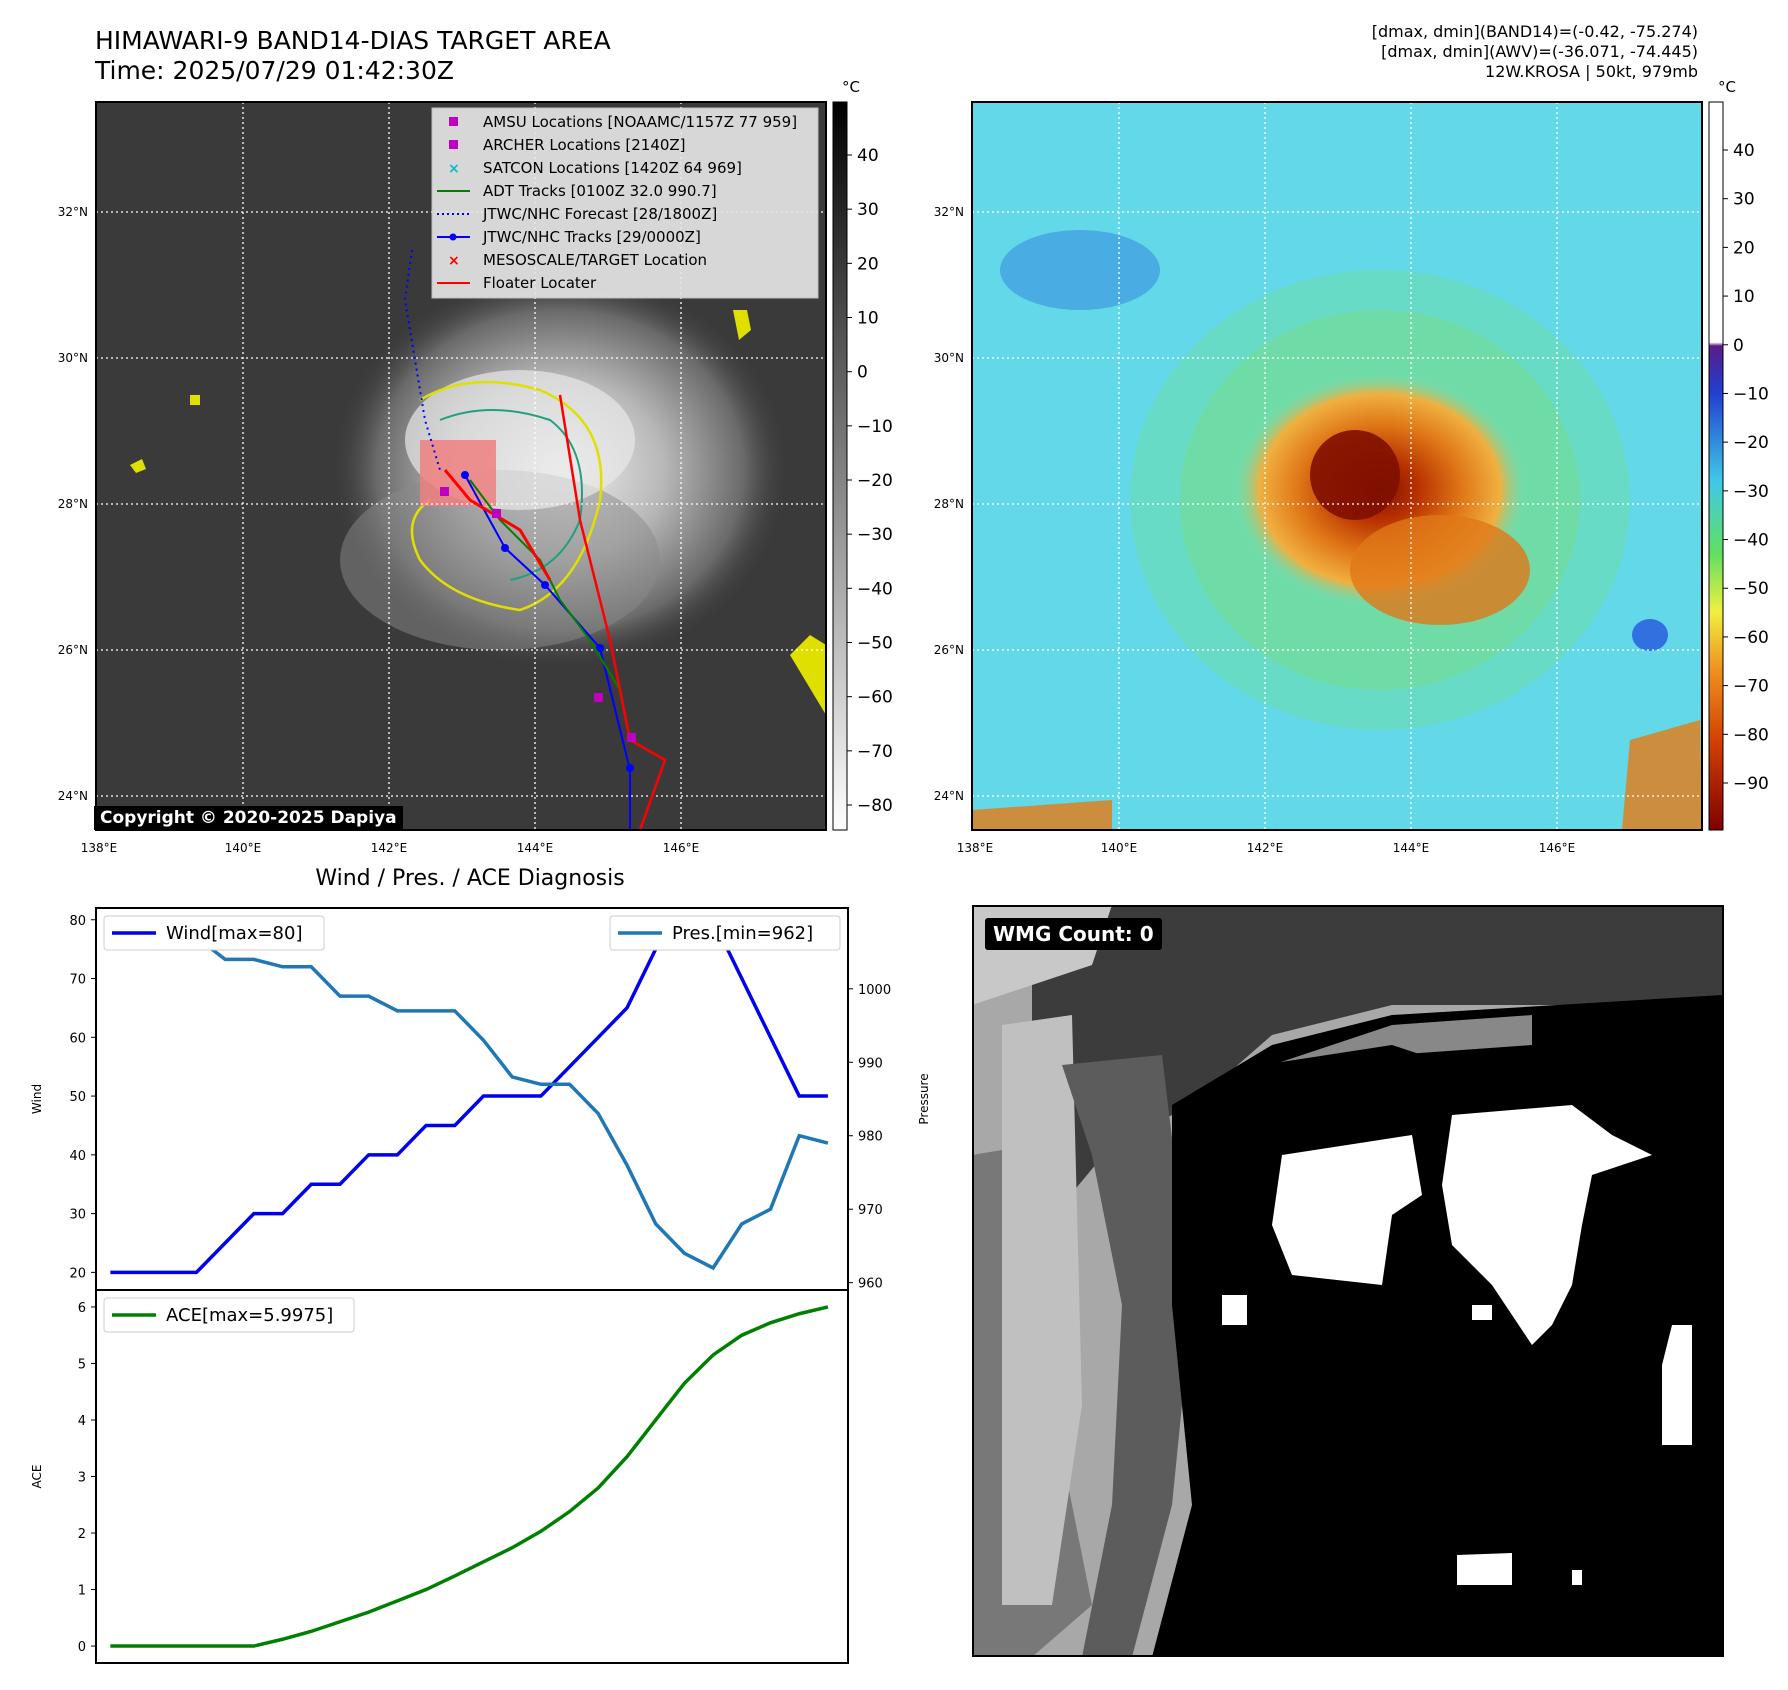 The width and height of the screenshot is (1788, 1690). I want to click on y-tick-label: 30, so click(77, 1215).